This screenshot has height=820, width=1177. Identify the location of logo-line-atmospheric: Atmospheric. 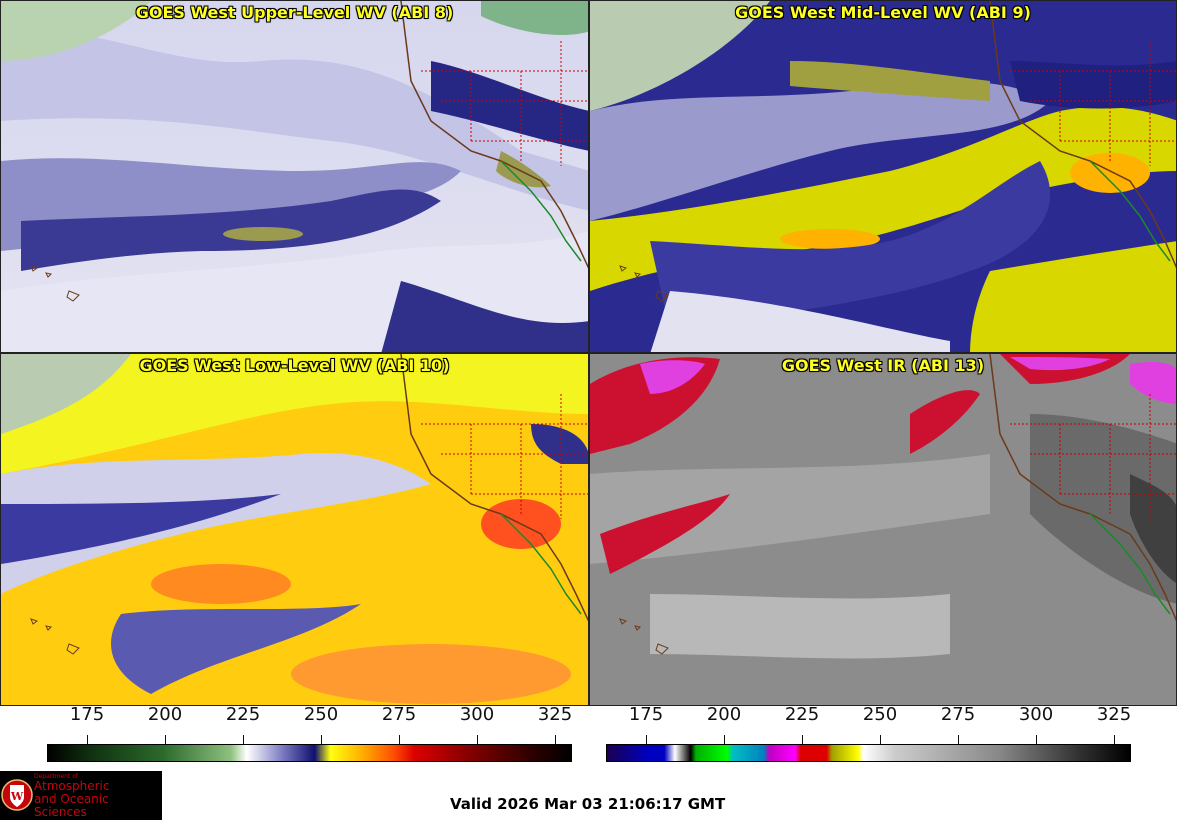
(72, 786).